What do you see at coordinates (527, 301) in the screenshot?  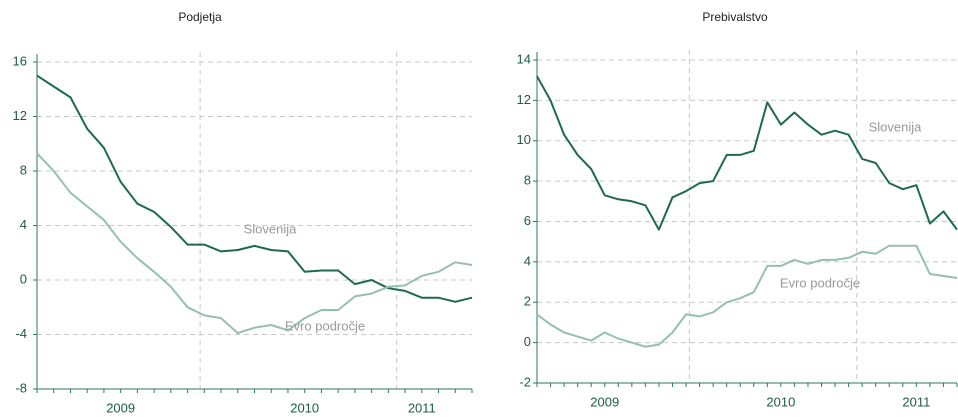 I see `y-tick-label: 2` at bounding box center [527, 301].